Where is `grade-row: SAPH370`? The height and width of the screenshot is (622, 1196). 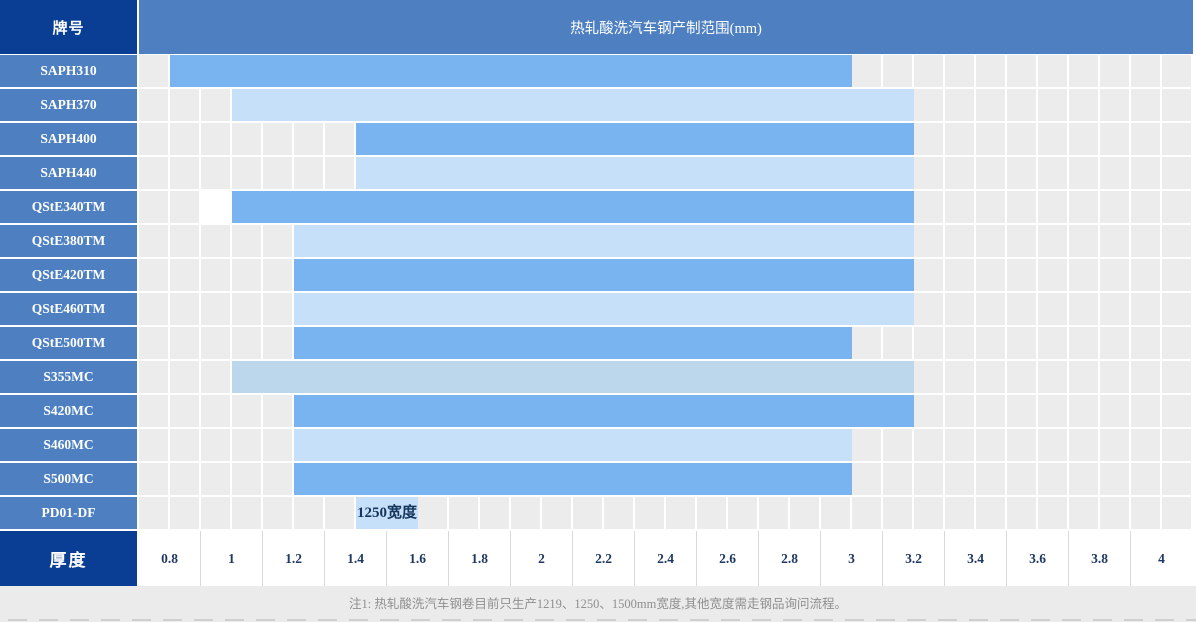
grade-row: SAPH370 is located at coordinates (598, 106).